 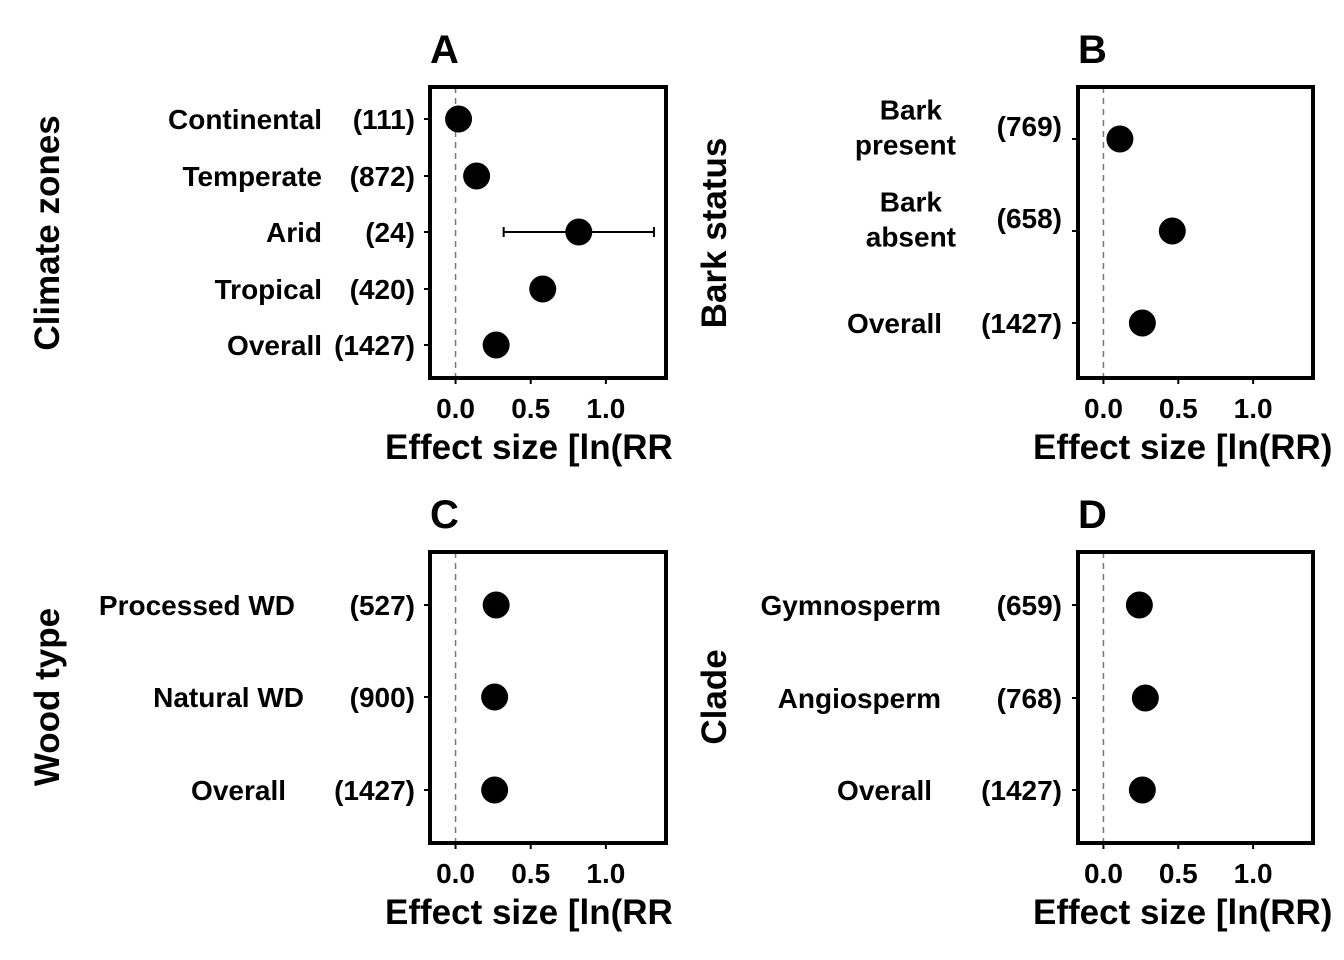 I want to click on y-axis-title: Bark status, so click(x=714, y=233).